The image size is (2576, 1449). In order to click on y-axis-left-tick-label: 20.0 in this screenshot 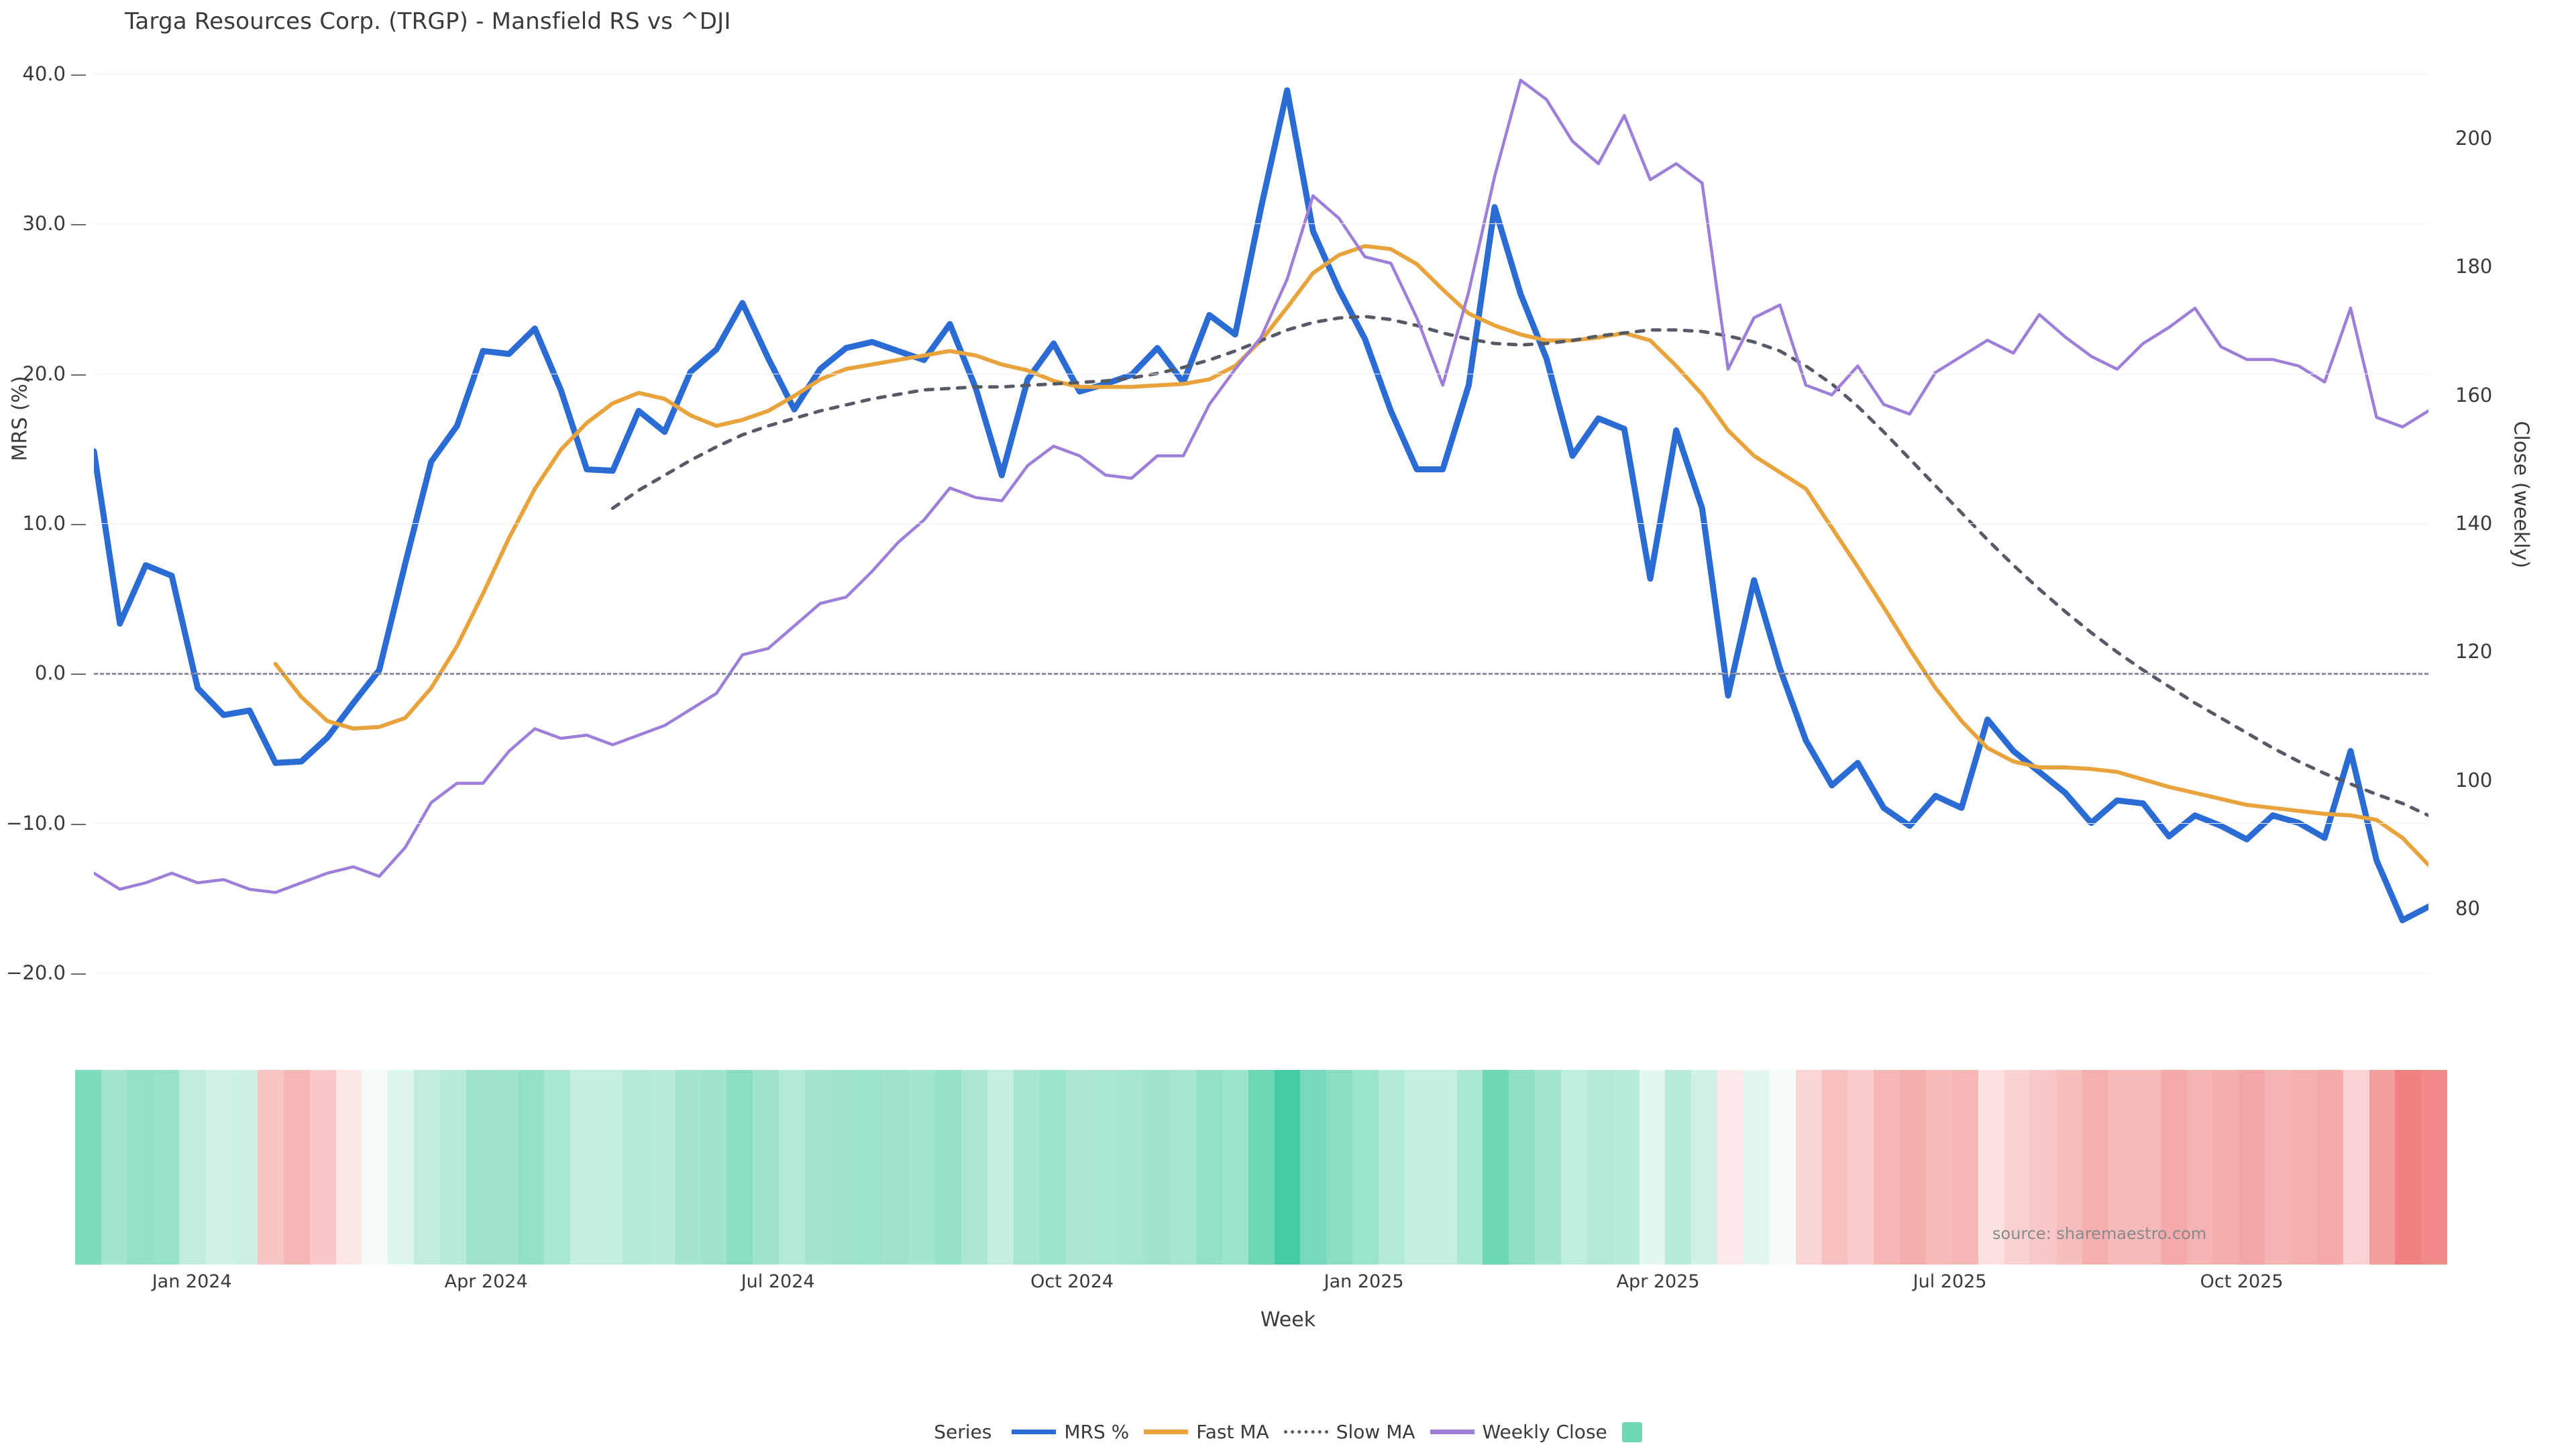, I will do `click(54, 373)`.